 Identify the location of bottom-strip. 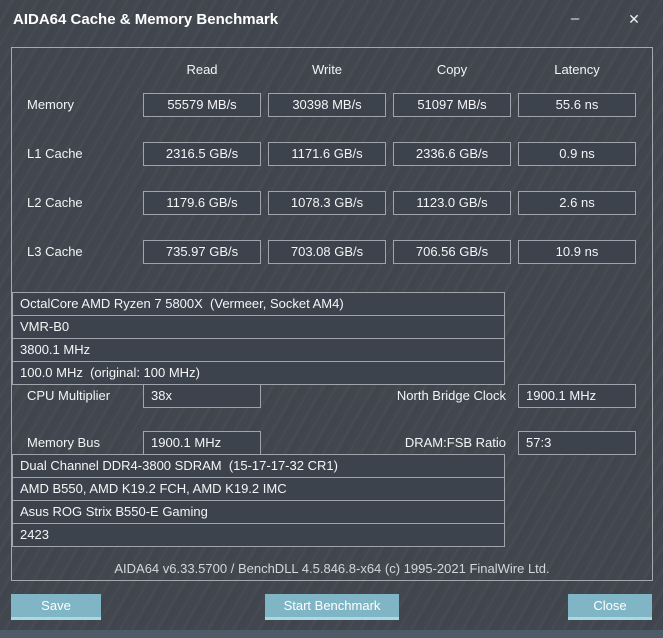
(331, 634).